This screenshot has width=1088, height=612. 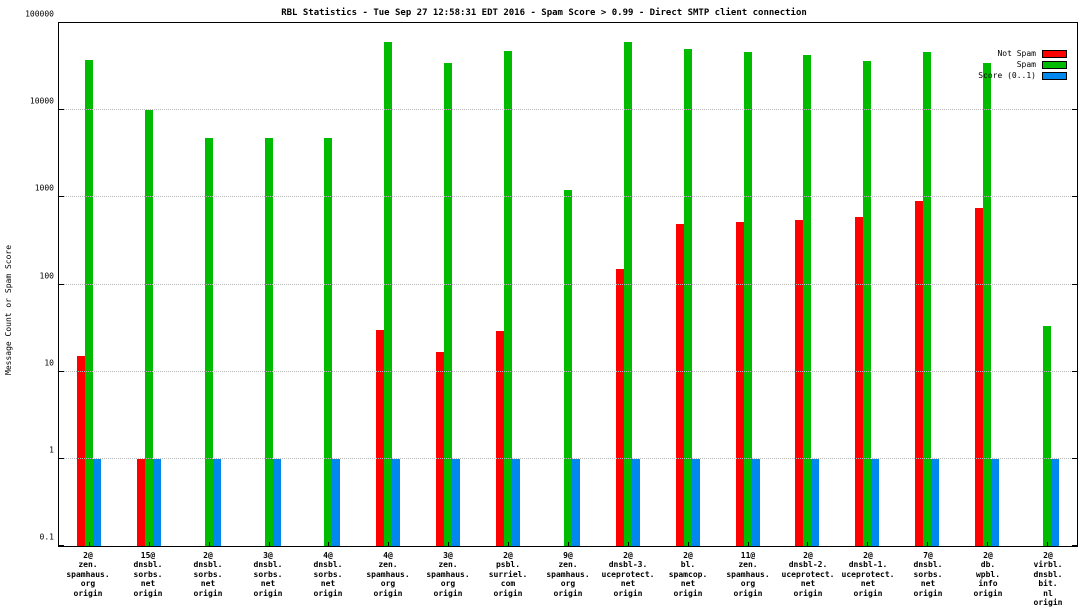 I want to click on chart-legend: Not Spam Spam Score (0..1), so click(x=1022, y=65).